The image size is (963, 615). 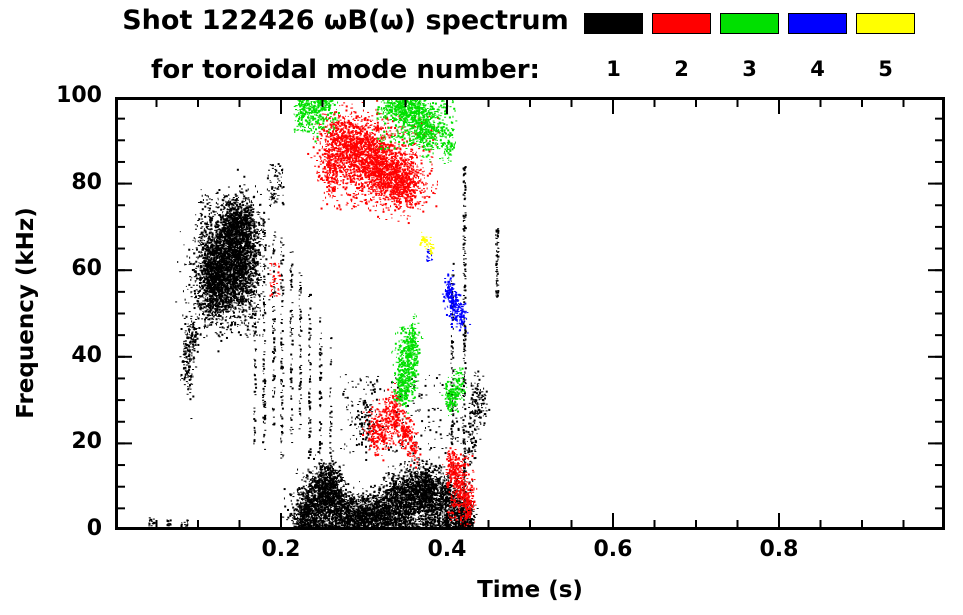 What do you see at coordinates (281, 549) in the screenshot?
I see `x-tick-label: 0.2` at bounding box center [281, 549].